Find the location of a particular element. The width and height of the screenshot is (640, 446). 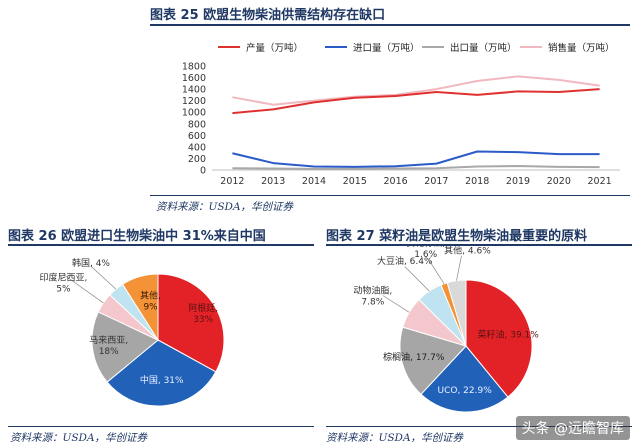

fig25-title-rule is located at coordinates (390, 25).